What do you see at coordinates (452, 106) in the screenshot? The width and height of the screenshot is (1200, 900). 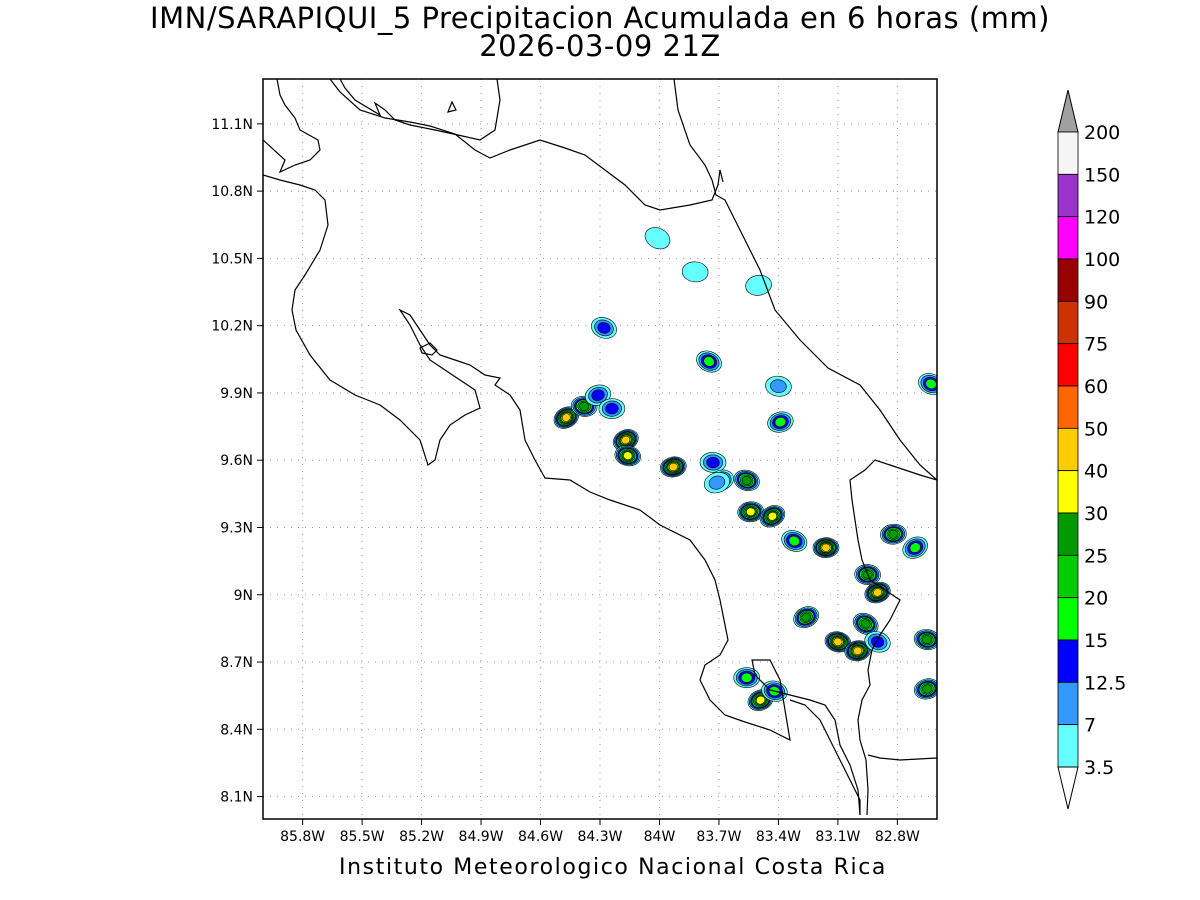 I see `small-island` at bounding box center [452, 106].